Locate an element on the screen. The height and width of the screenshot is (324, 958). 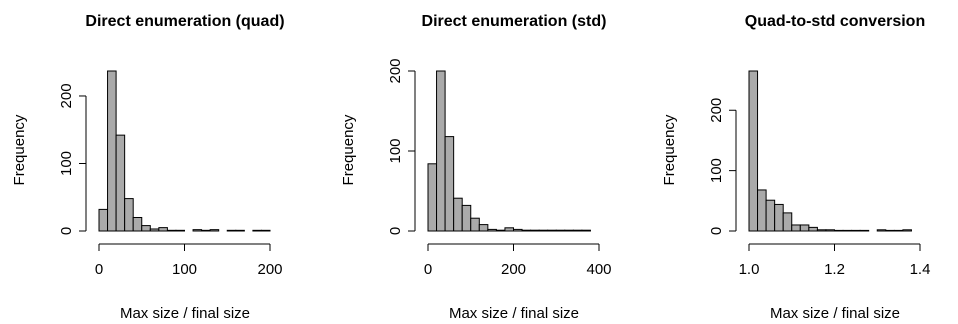
x-tick-label: 400 is located at coordinates (598, 269).